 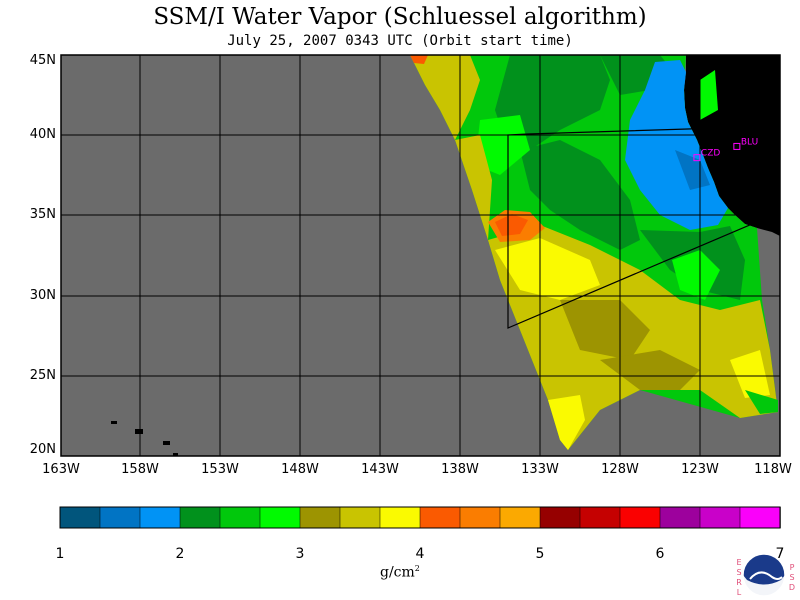 What do you see at coordinates (300, 469) in the screenshot?
I see `lon-label-148w: 148W` at bounding box center [300, 469].